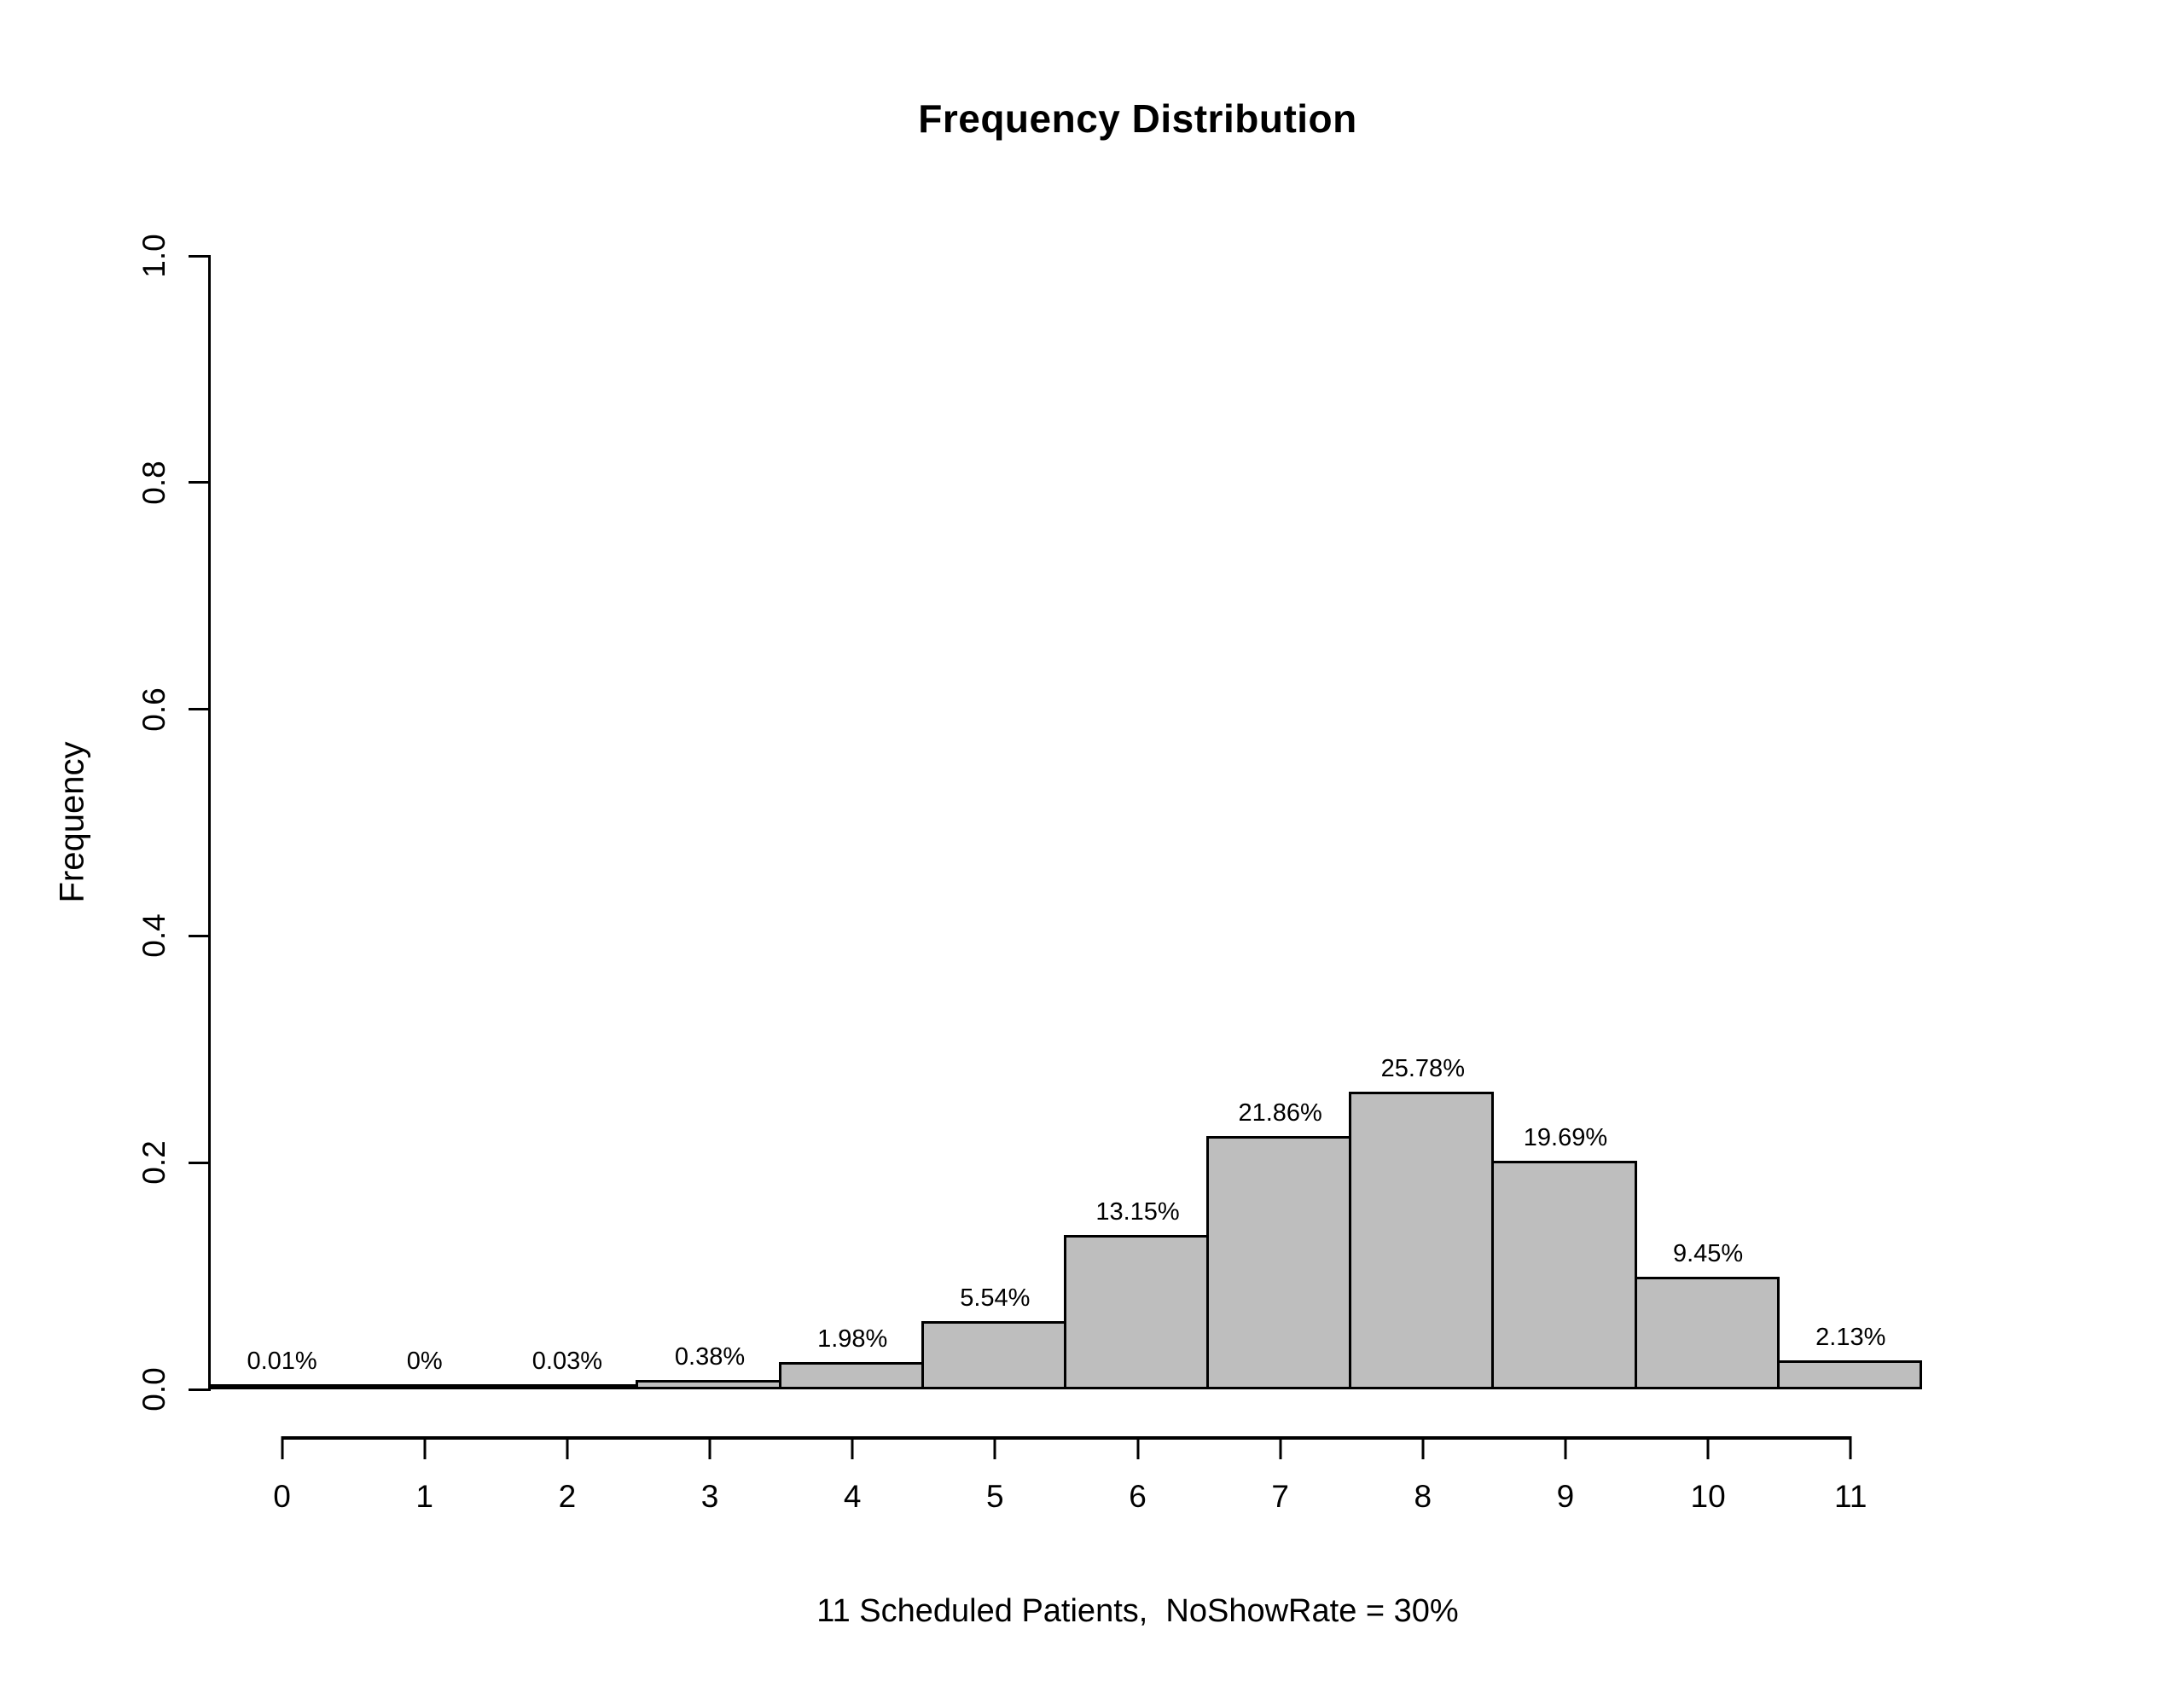 Image resolution: width=2184 pixels, height=1687 pixels. What do you see at coordinates (996, 1298) in the screenshot?
I see `bar-label: 5.54%` at bounding box center [996, 1298].